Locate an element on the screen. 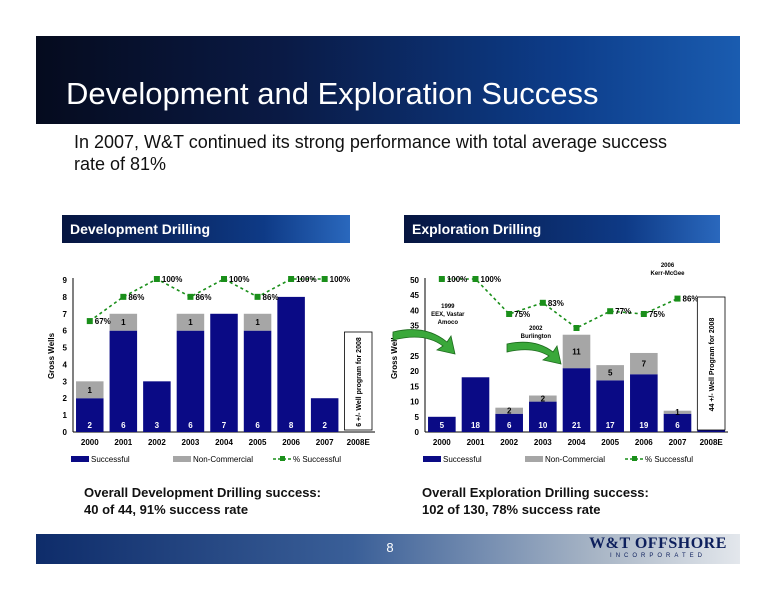  exp-ytick-label: 5 is located at coordinates (417, 417).